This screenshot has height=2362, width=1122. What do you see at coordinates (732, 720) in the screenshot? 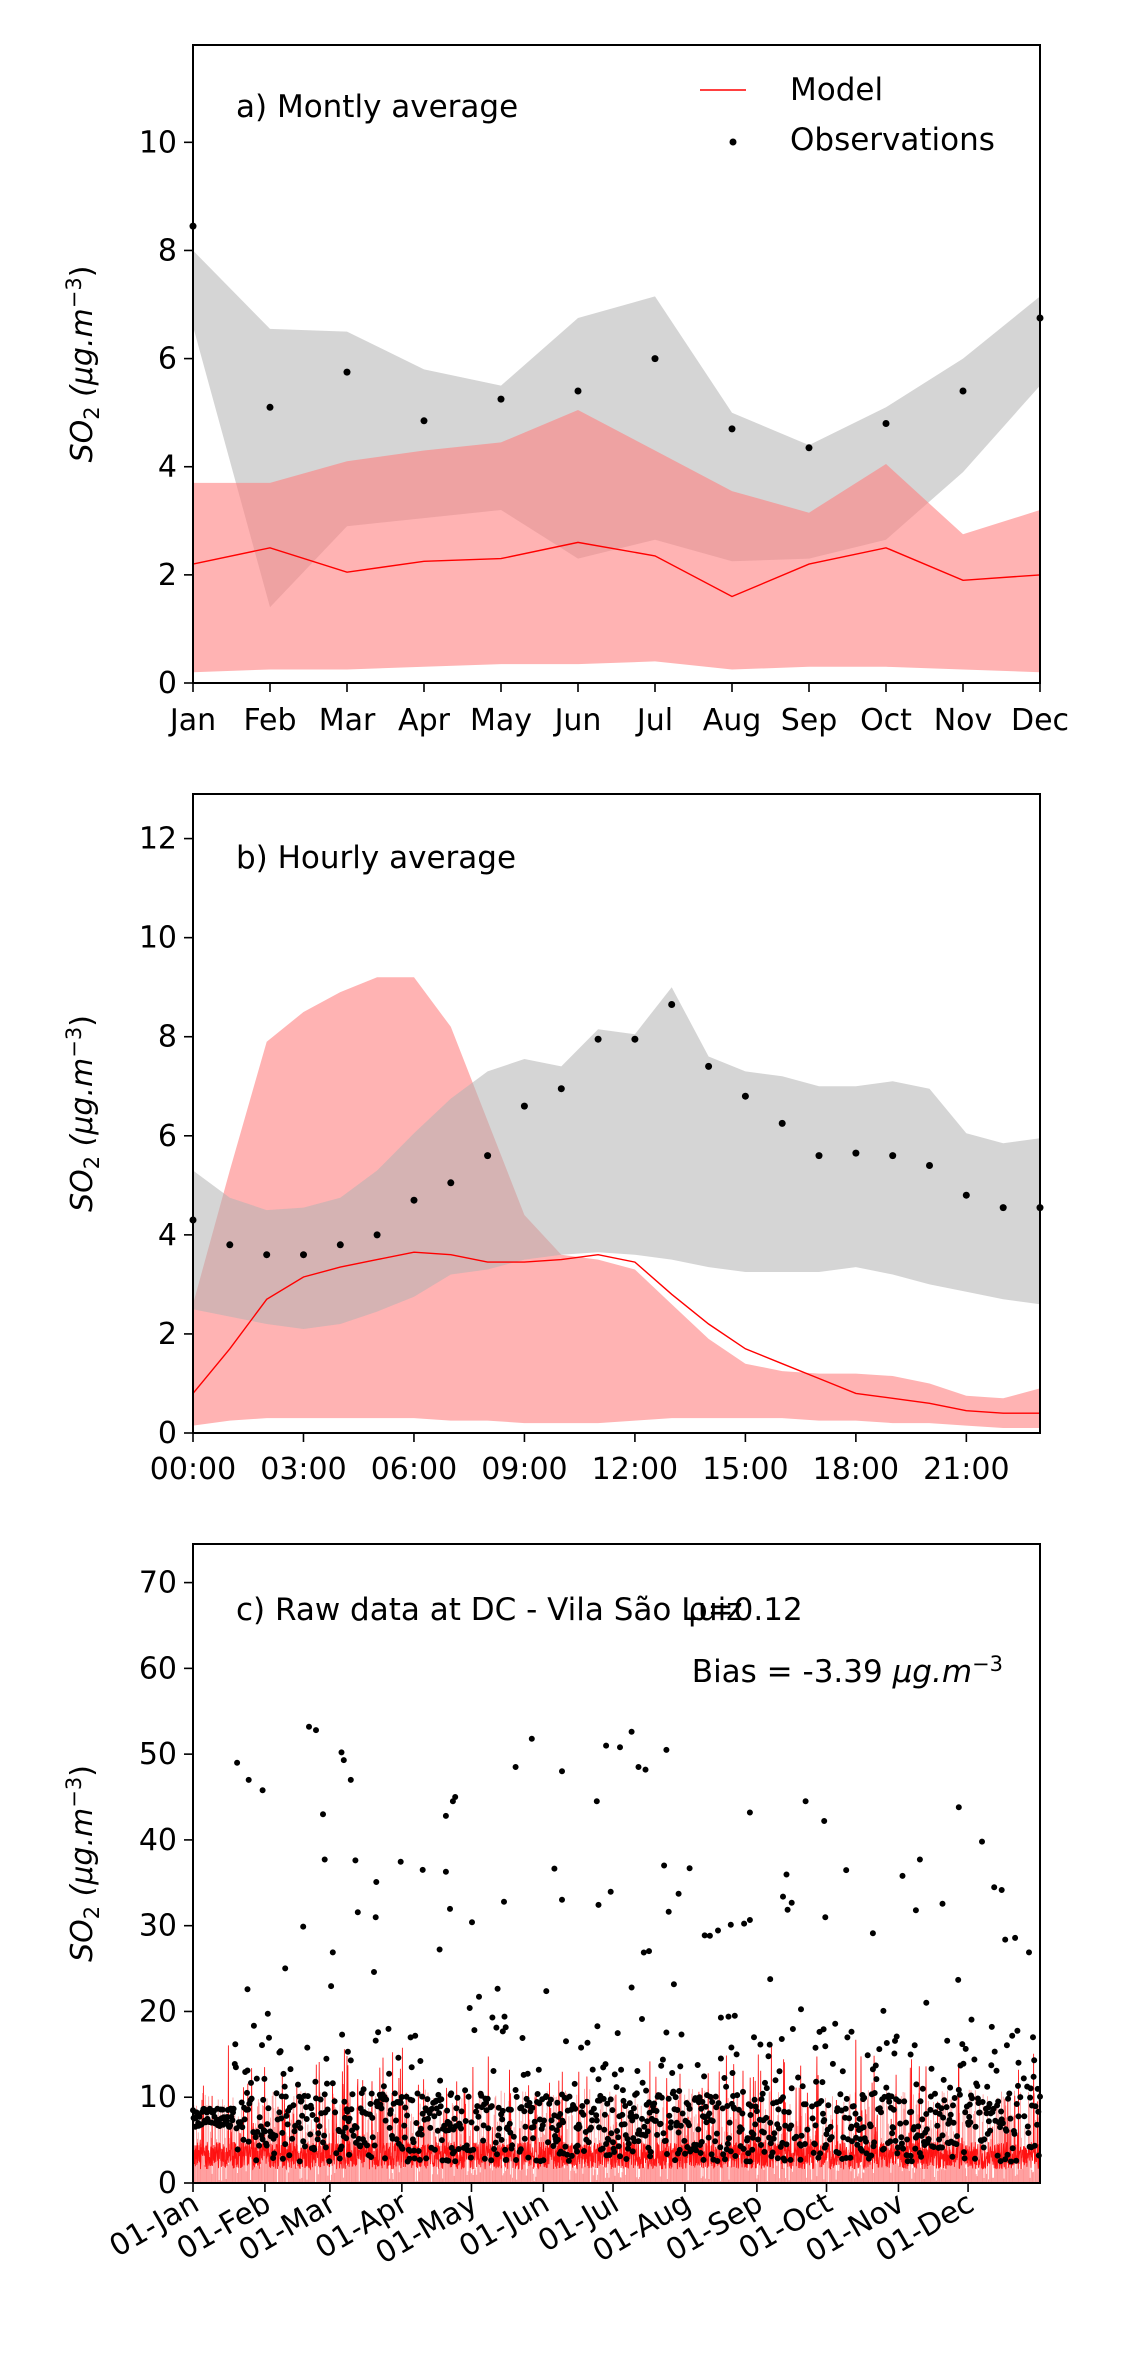
I see `x-tick-label: Aug` at bounding box center [732, 720].